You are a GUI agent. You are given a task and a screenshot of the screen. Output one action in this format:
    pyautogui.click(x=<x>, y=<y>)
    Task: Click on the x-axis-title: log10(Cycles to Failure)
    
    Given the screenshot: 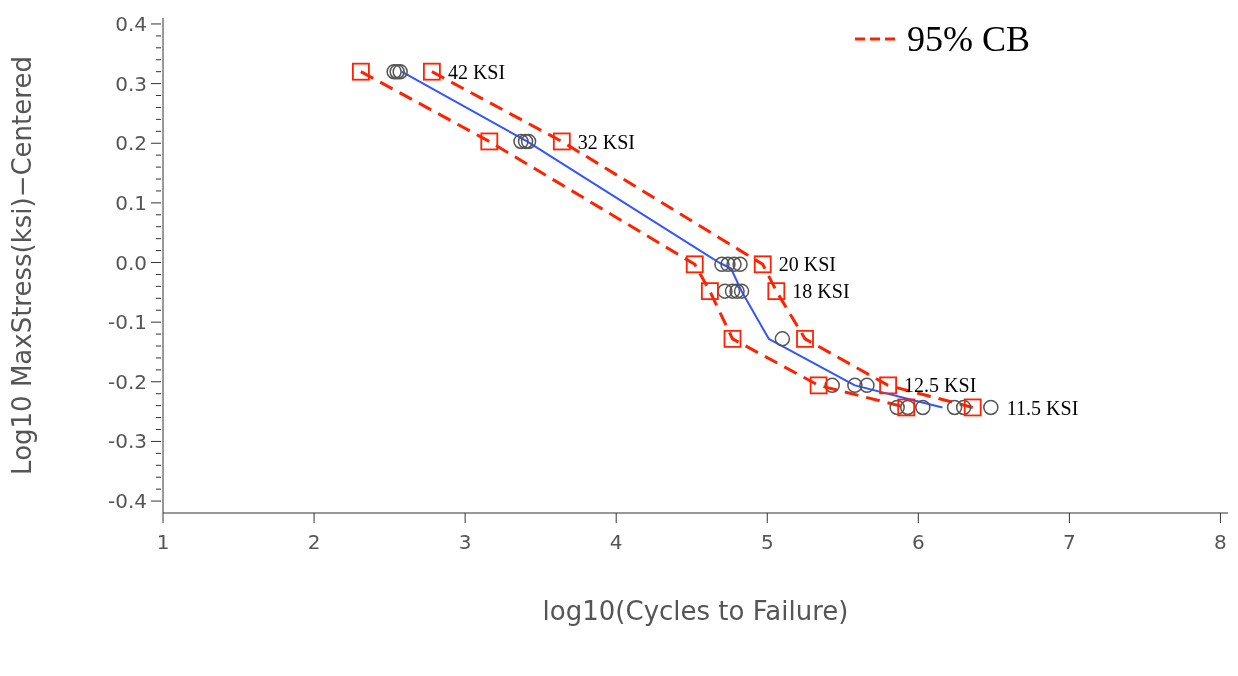 What is the action you would take?
    pyautogui.click(x=695, y=611)
    